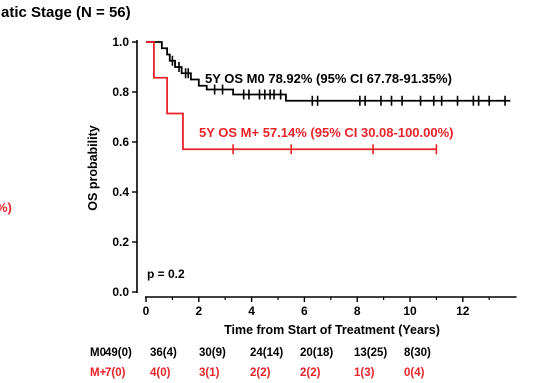  I want to click on chart-title: atic Stage (N = 56), so click(66, 12).